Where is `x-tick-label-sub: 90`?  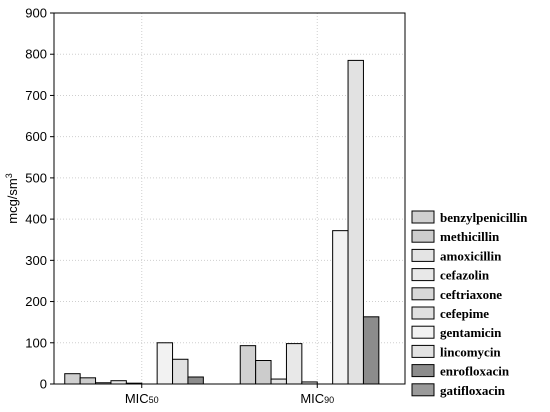 x-tick-label-sub: 90 is located at coordinates (329, 400).